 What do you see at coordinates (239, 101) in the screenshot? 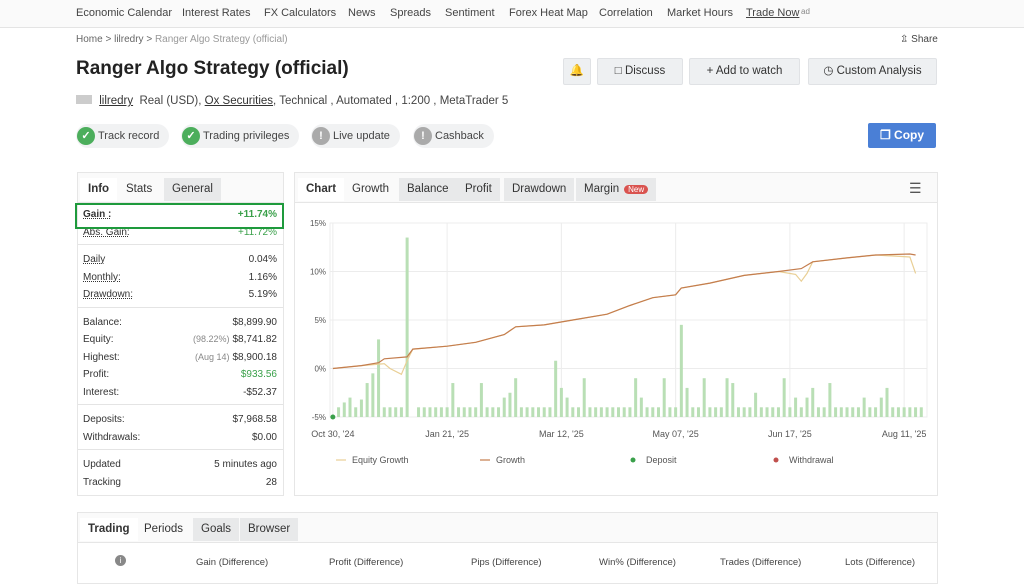
I see `broker-link: Ox Securities` at bounding box center [239, 101].